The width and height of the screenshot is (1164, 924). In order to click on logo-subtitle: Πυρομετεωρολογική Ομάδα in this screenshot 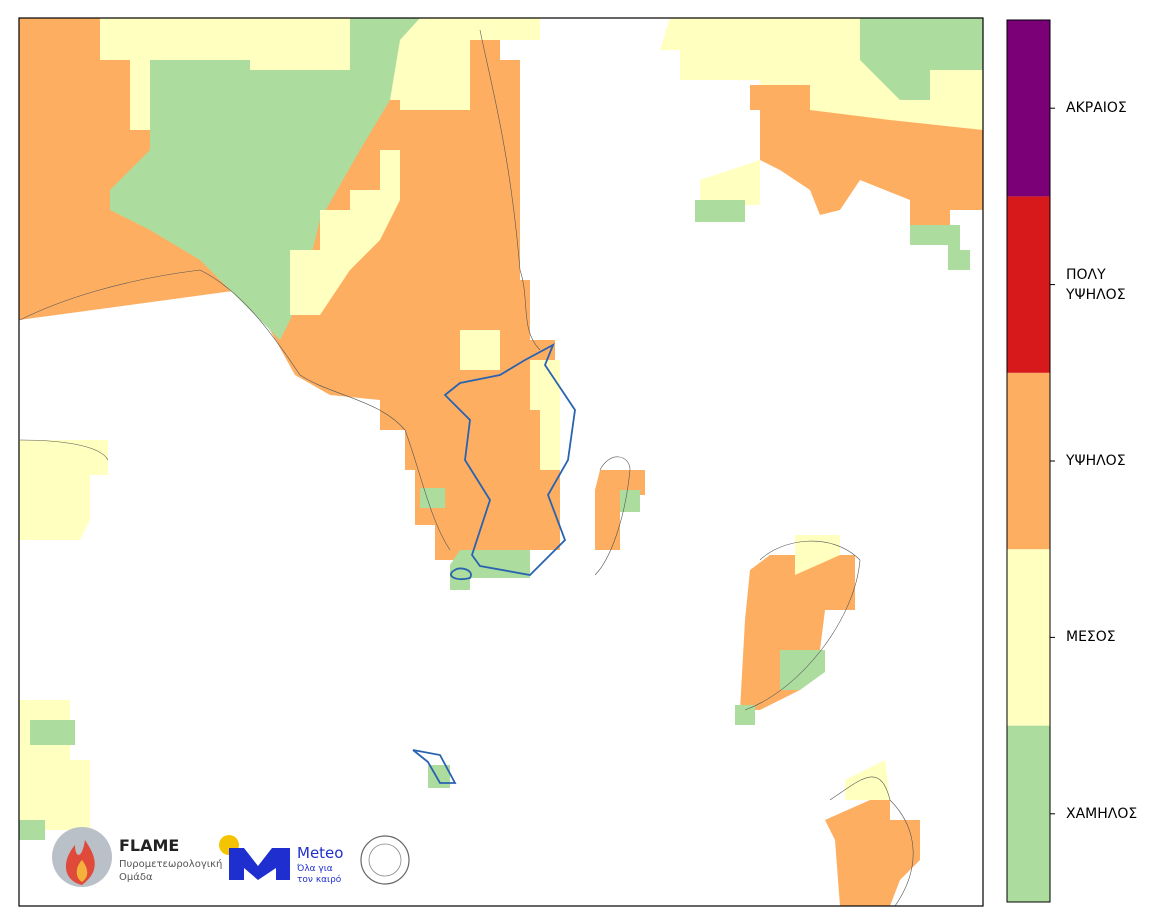, I will do `click(171, 871)`.